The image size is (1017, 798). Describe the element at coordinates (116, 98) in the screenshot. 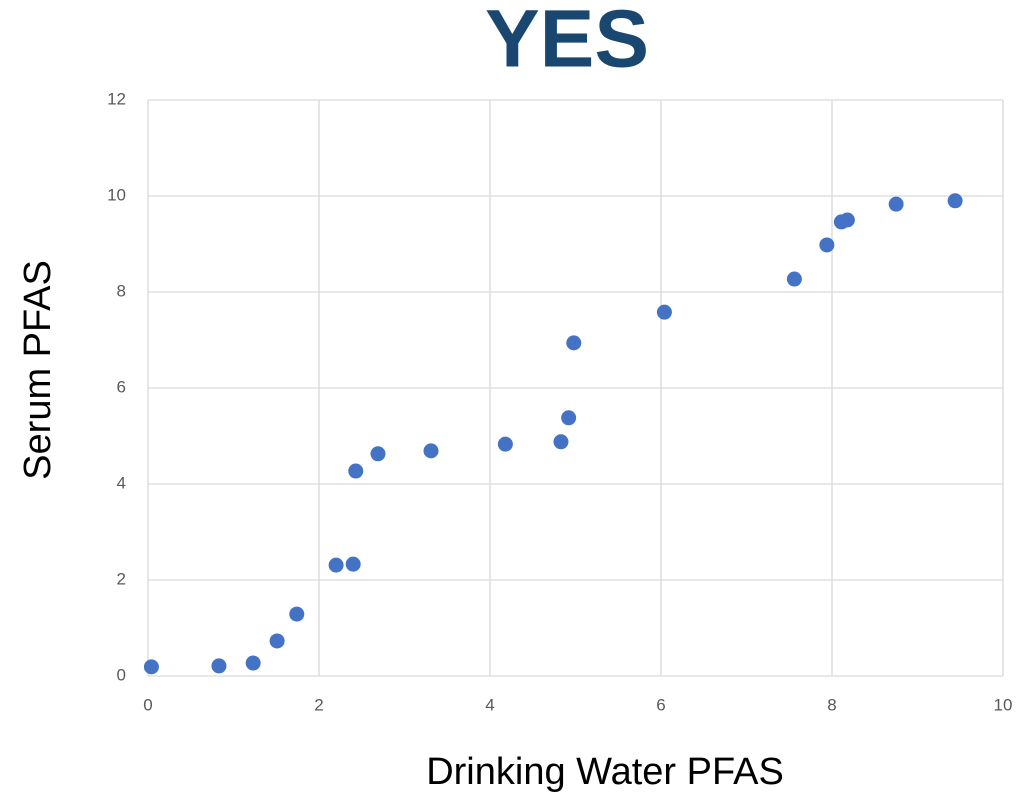

I see `y-tick-label: 12` at that location.